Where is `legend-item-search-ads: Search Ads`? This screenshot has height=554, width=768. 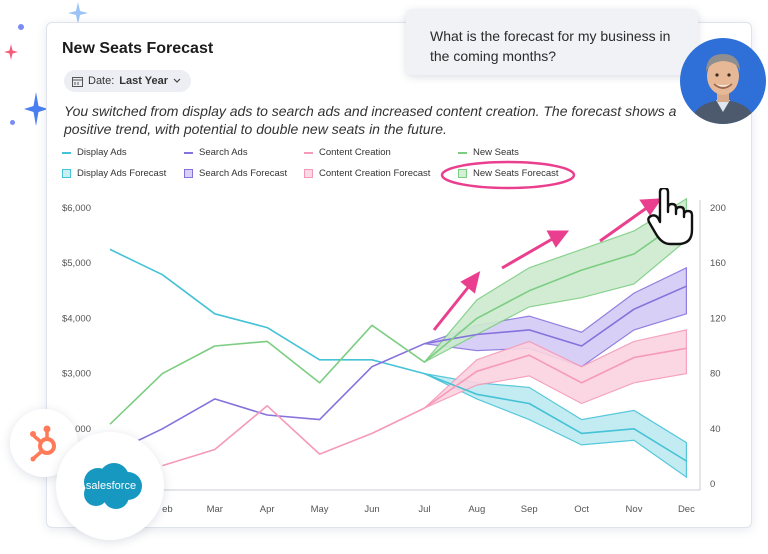 legend-item-search-ads: Search Ads is located at coordinates (216, 152).